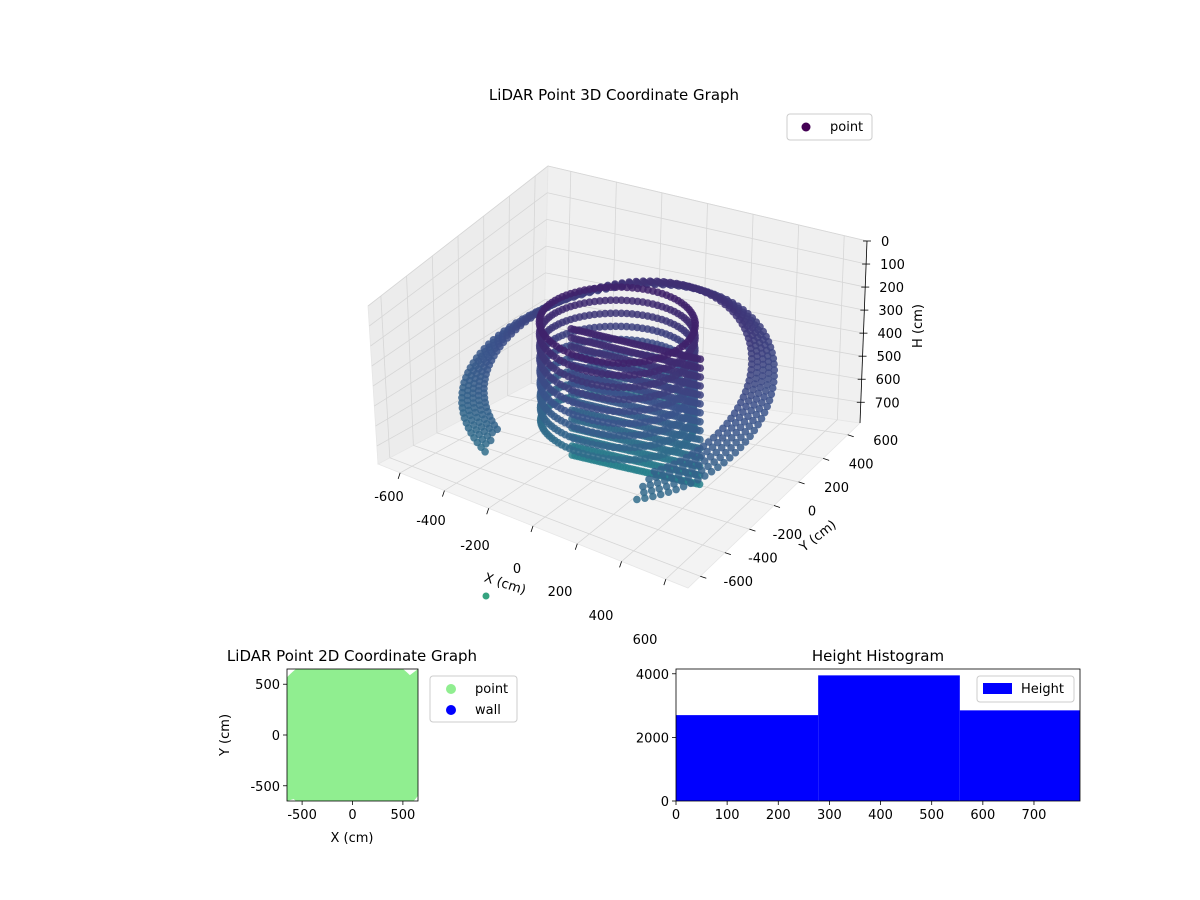 The image size is (1200, 900). What do you see at coordinates (861, 464) in the screenshot?
I see `chart-3d-y-tick-label: 400` at bounding box center [861, 464].